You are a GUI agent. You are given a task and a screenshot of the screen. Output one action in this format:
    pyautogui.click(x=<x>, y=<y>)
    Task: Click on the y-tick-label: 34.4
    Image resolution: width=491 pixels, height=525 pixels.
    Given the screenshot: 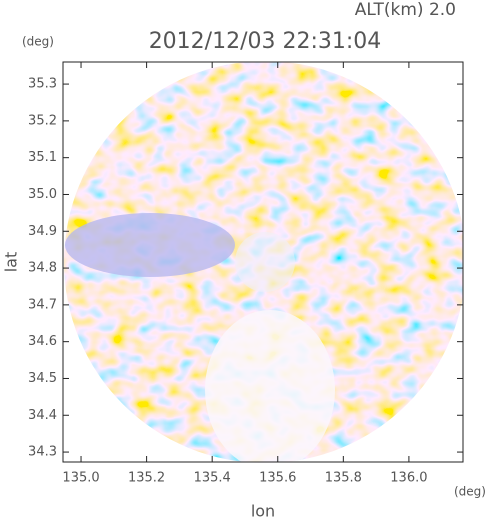 What is the action you would take?
    pyautogui.click(x=42, y=415)
    